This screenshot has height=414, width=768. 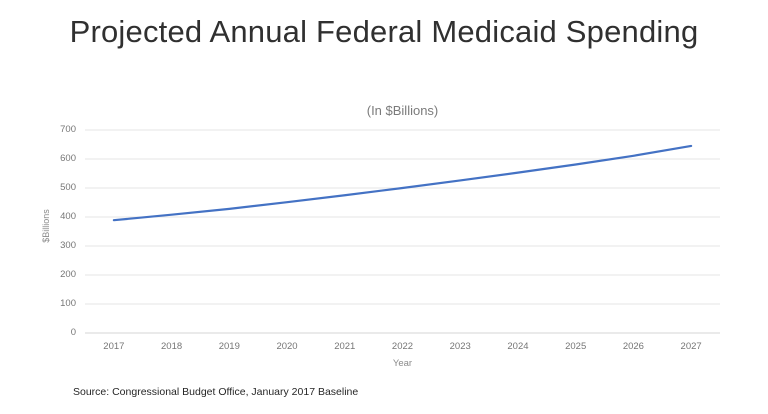 What do you see at coordinates (68, 303) in the screenshot?
I see `y-tick-label: 100` at bounding box center [68, 303].